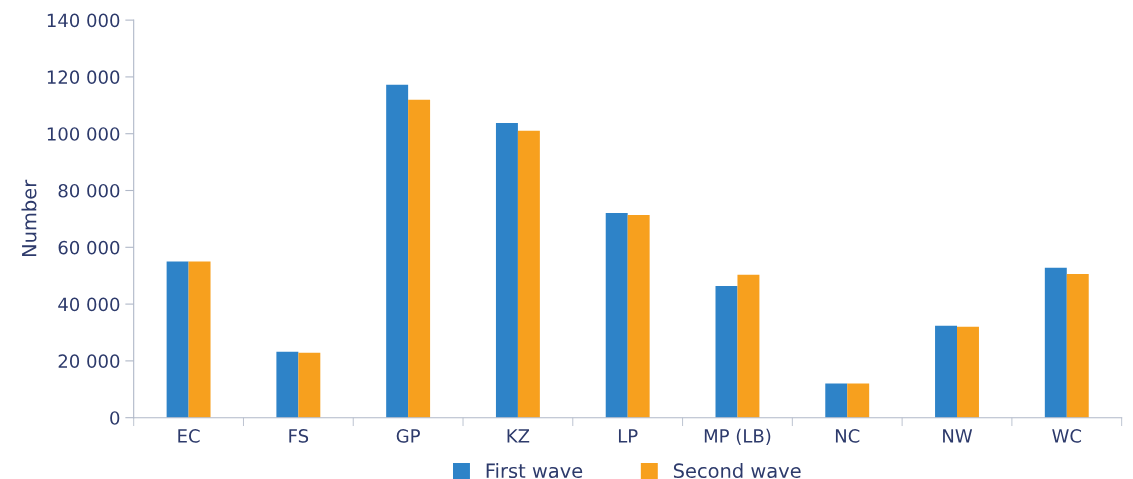 This screenshot has height=479, width=1133. Describe the element at coordinates (89, 361) in the screenshot. I see `y-tick-label: 20 000` at that location.